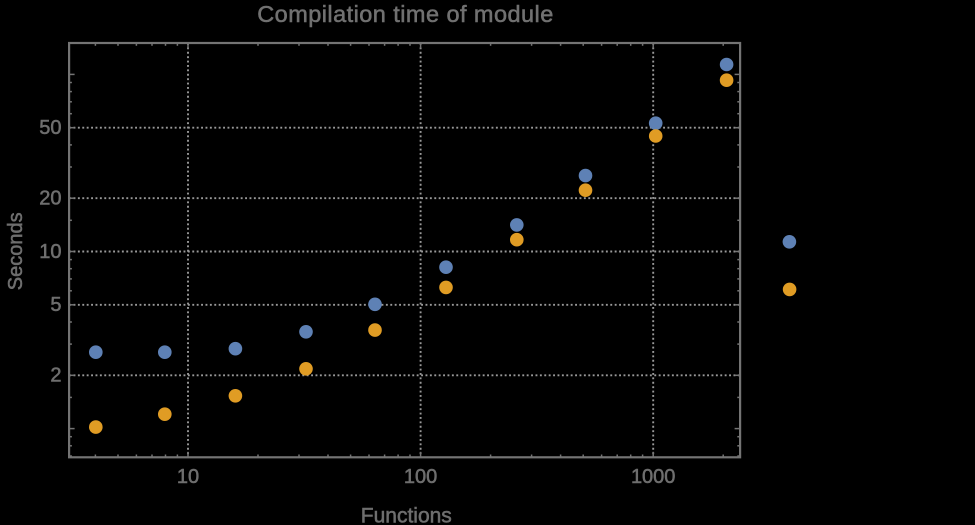 The height and width of the screenshot is (525, 975). I want to click on svg-text: Compilation time of module, so click(405, 14).